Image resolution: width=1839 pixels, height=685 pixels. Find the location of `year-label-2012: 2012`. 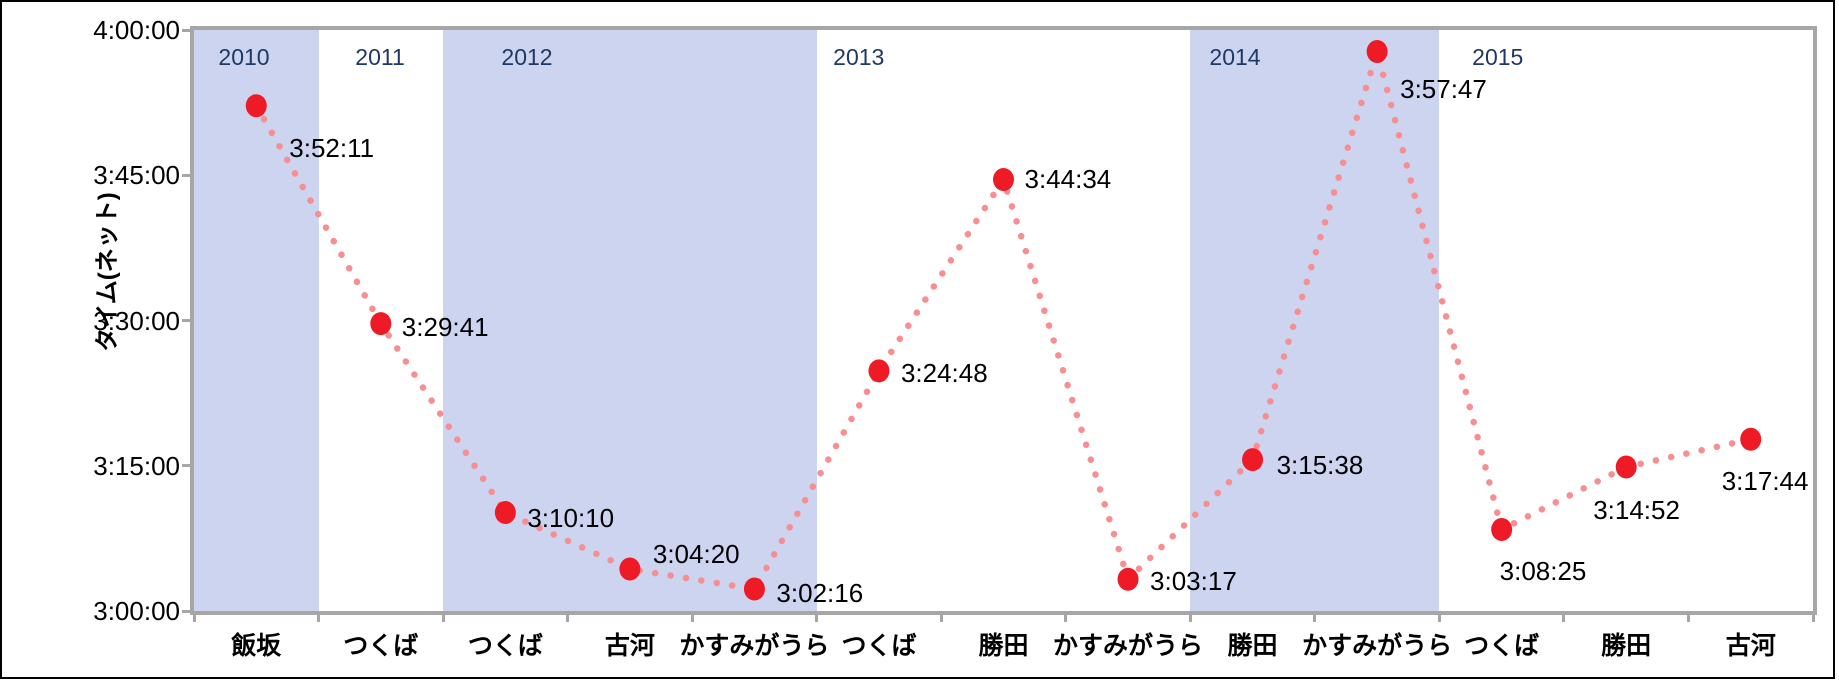

year-label-2012: 2012 is located at coordinates (527, 57).